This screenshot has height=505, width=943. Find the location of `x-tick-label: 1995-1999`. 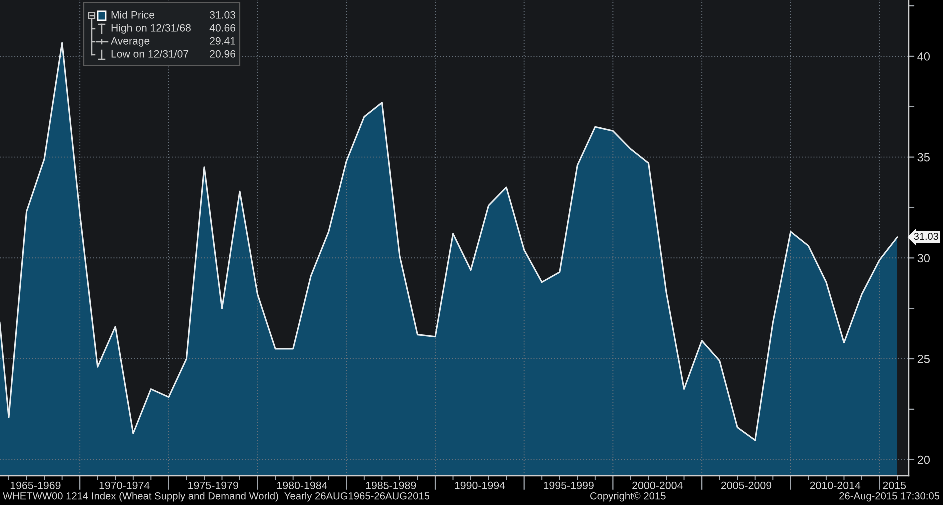

x-tick-label: 1995-1999 is located at coordinates (569, 486).